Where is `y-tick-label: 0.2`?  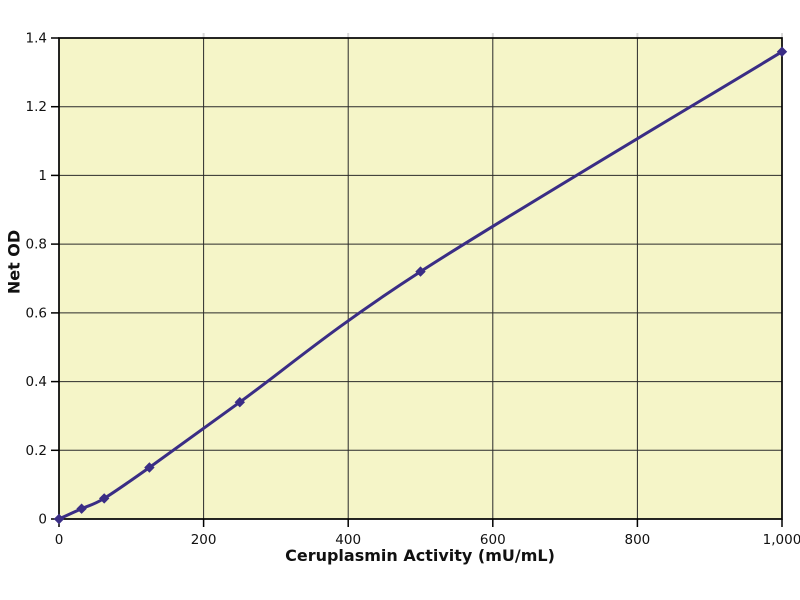
y-tick-label: 0.2 is located at coordinates (36, 451).